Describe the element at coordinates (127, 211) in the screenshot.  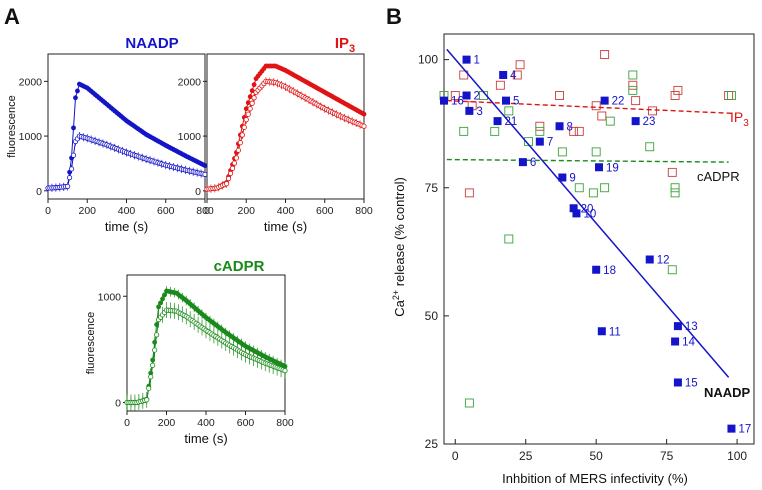
I see `x-tick-label: 400` at that location.